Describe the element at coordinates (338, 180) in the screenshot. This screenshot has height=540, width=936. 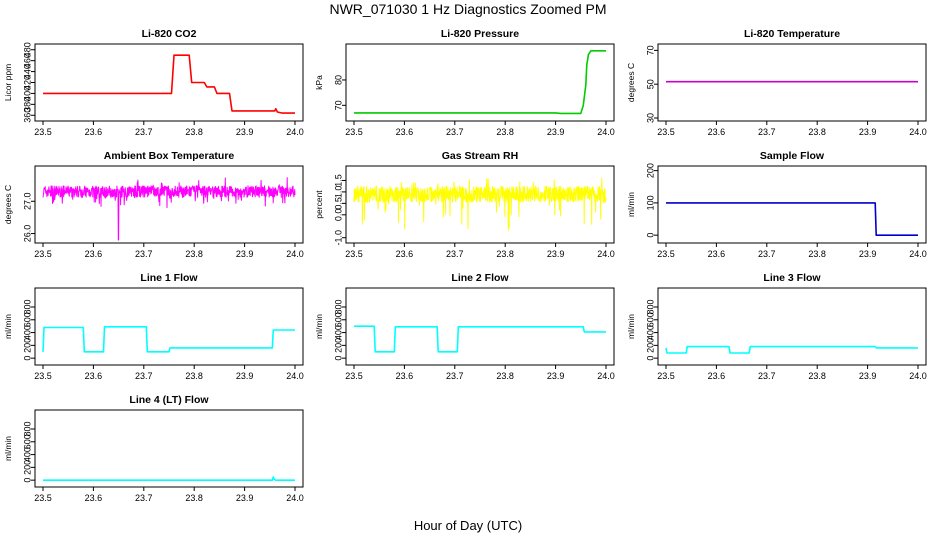
I see `y-tick-label: 1.5` at that location.